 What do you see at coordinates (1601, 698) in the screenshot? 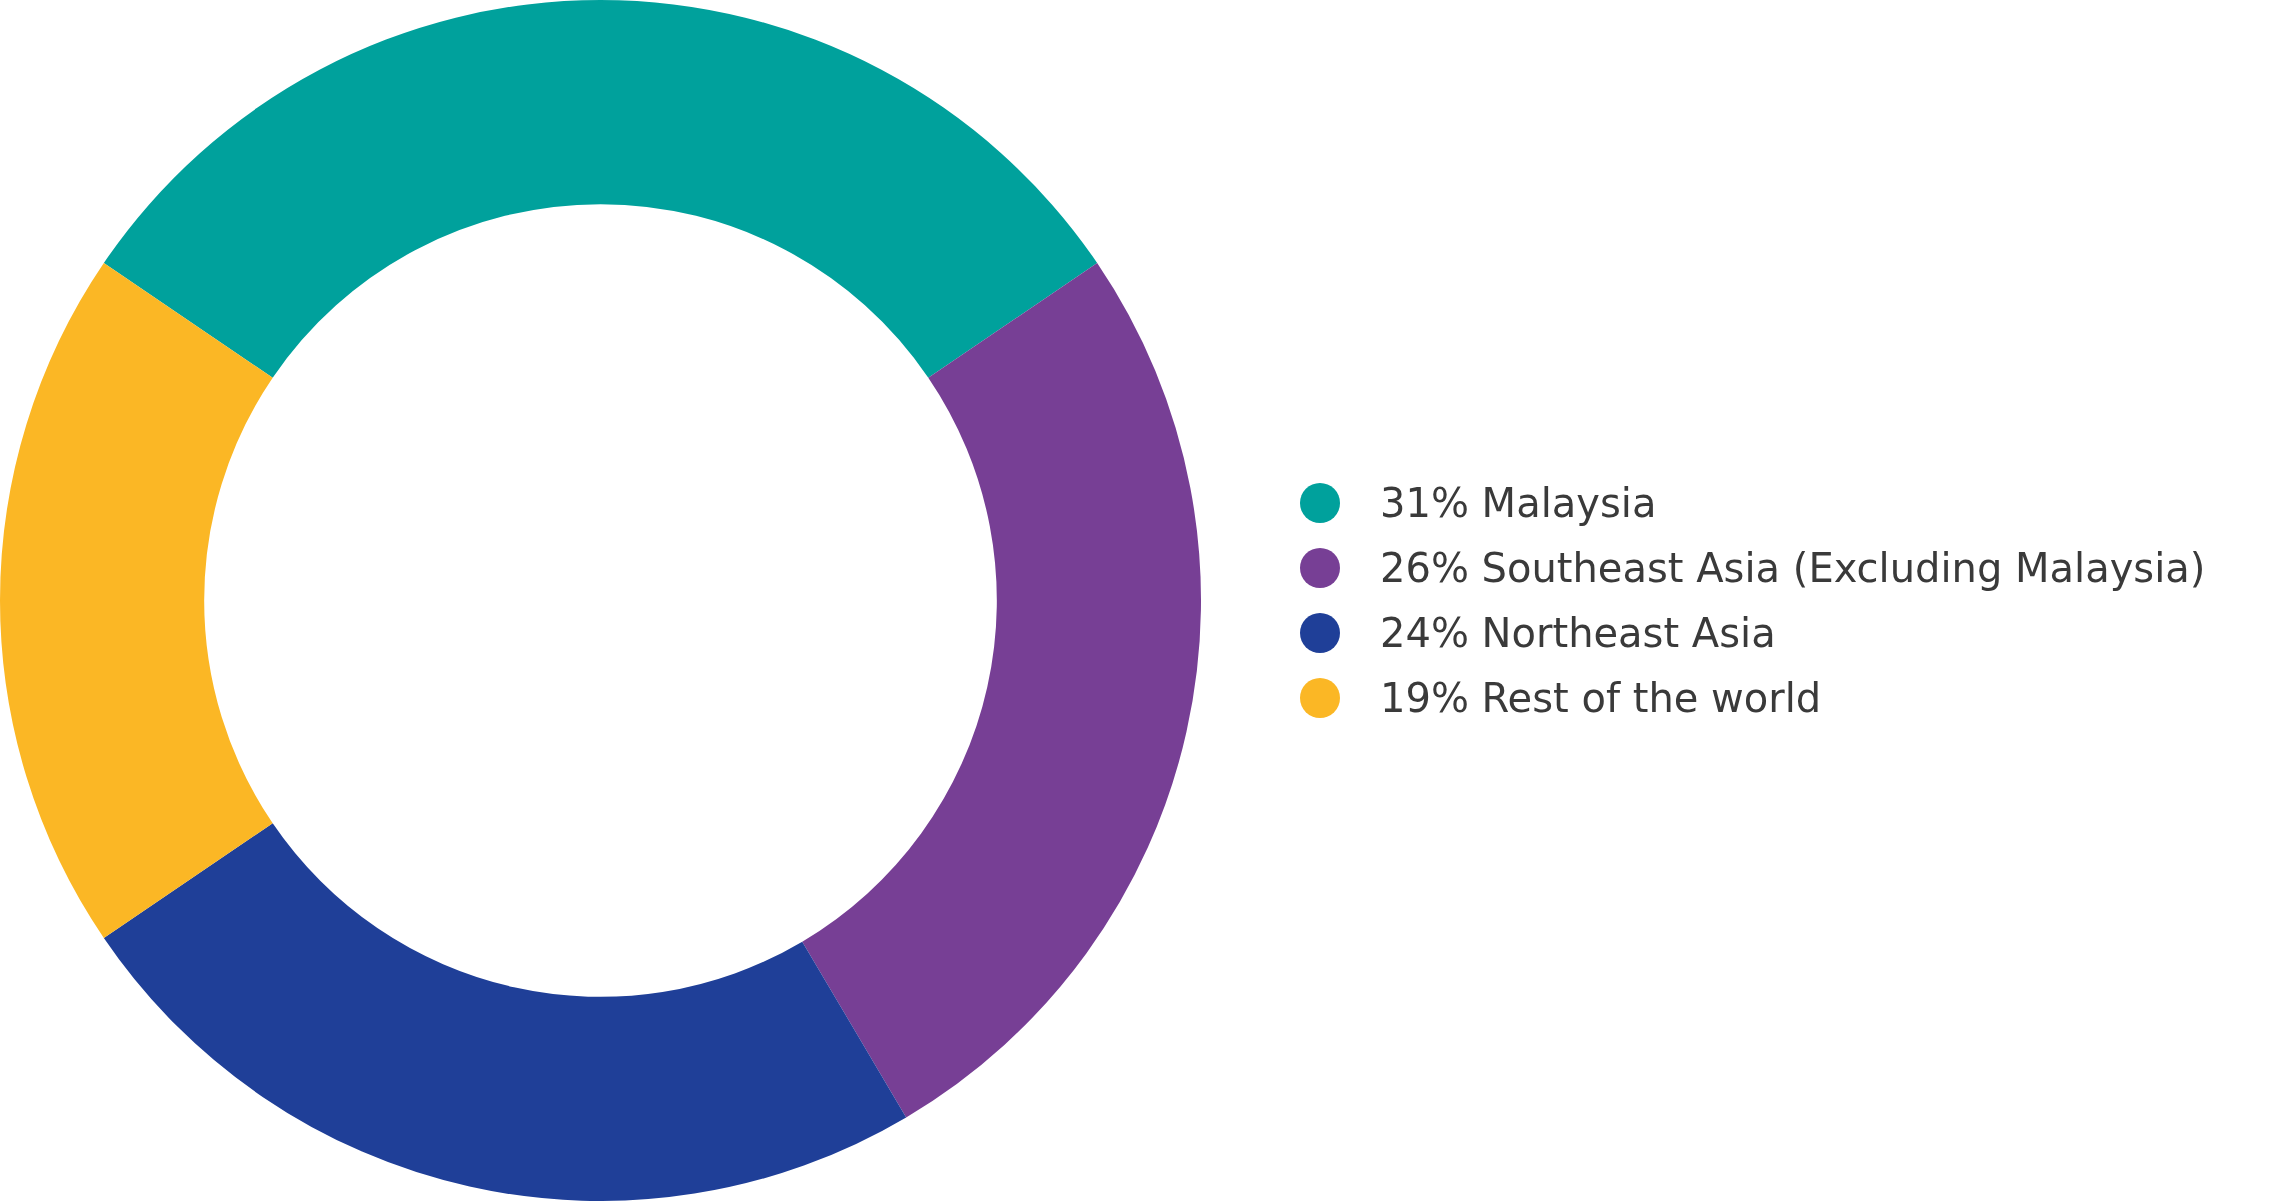
I see `legend-label: 19% Rest of the world` at bounding box center [1601, 698].